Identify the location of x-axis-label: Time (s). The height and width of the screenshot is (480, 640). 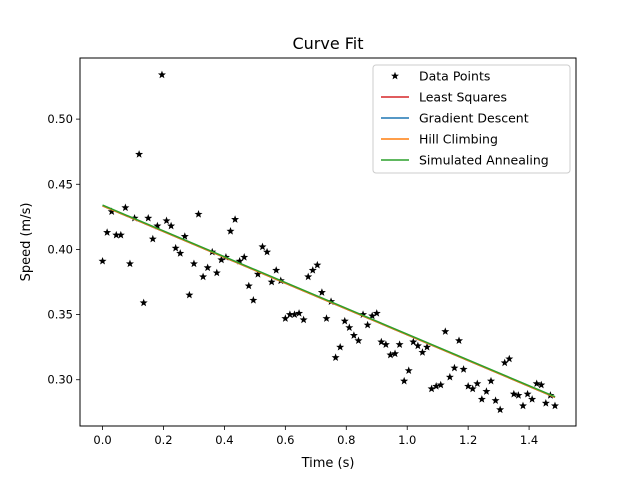
(328, 463).